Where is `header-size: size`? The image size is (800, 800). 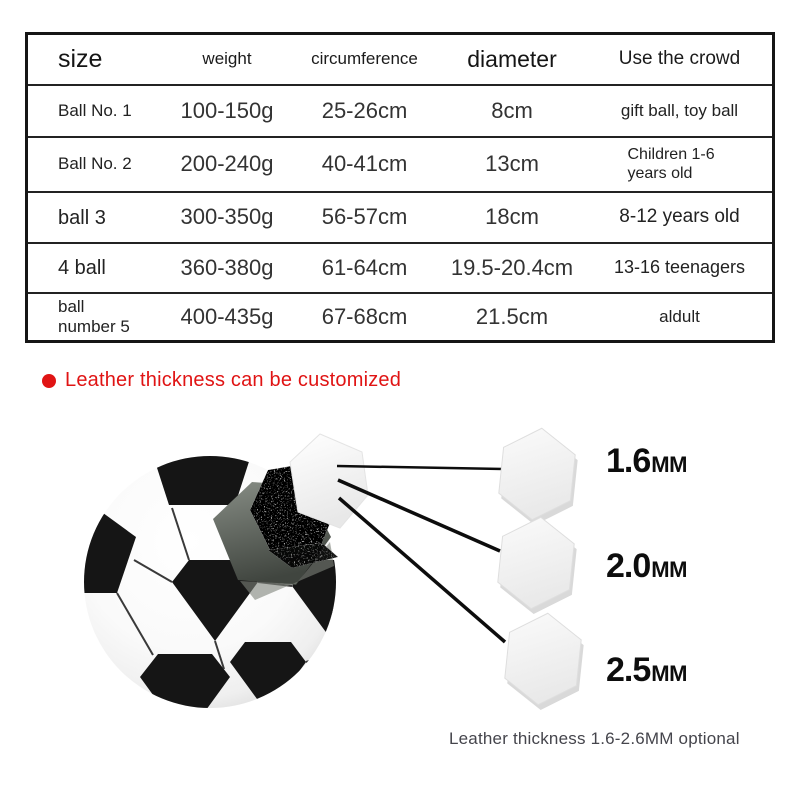
header-size: size is located at coordinates (80, 58).